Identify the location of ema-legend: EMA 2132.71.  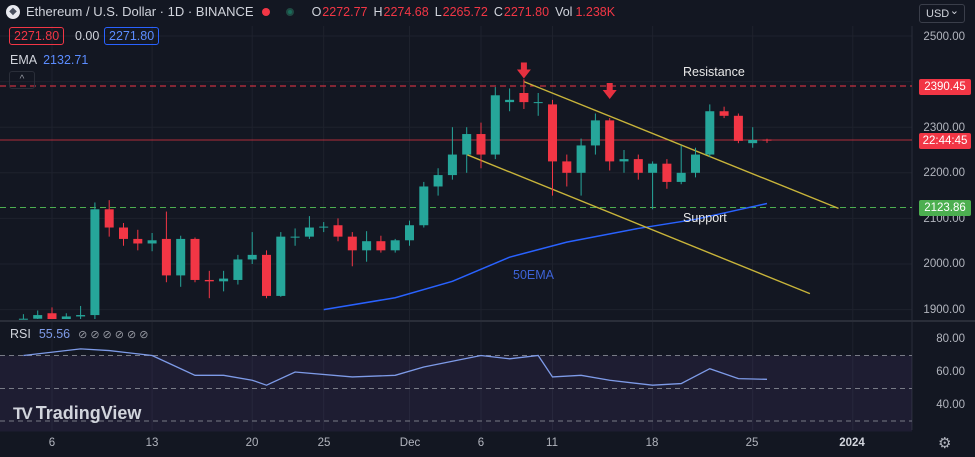
(49, 60).